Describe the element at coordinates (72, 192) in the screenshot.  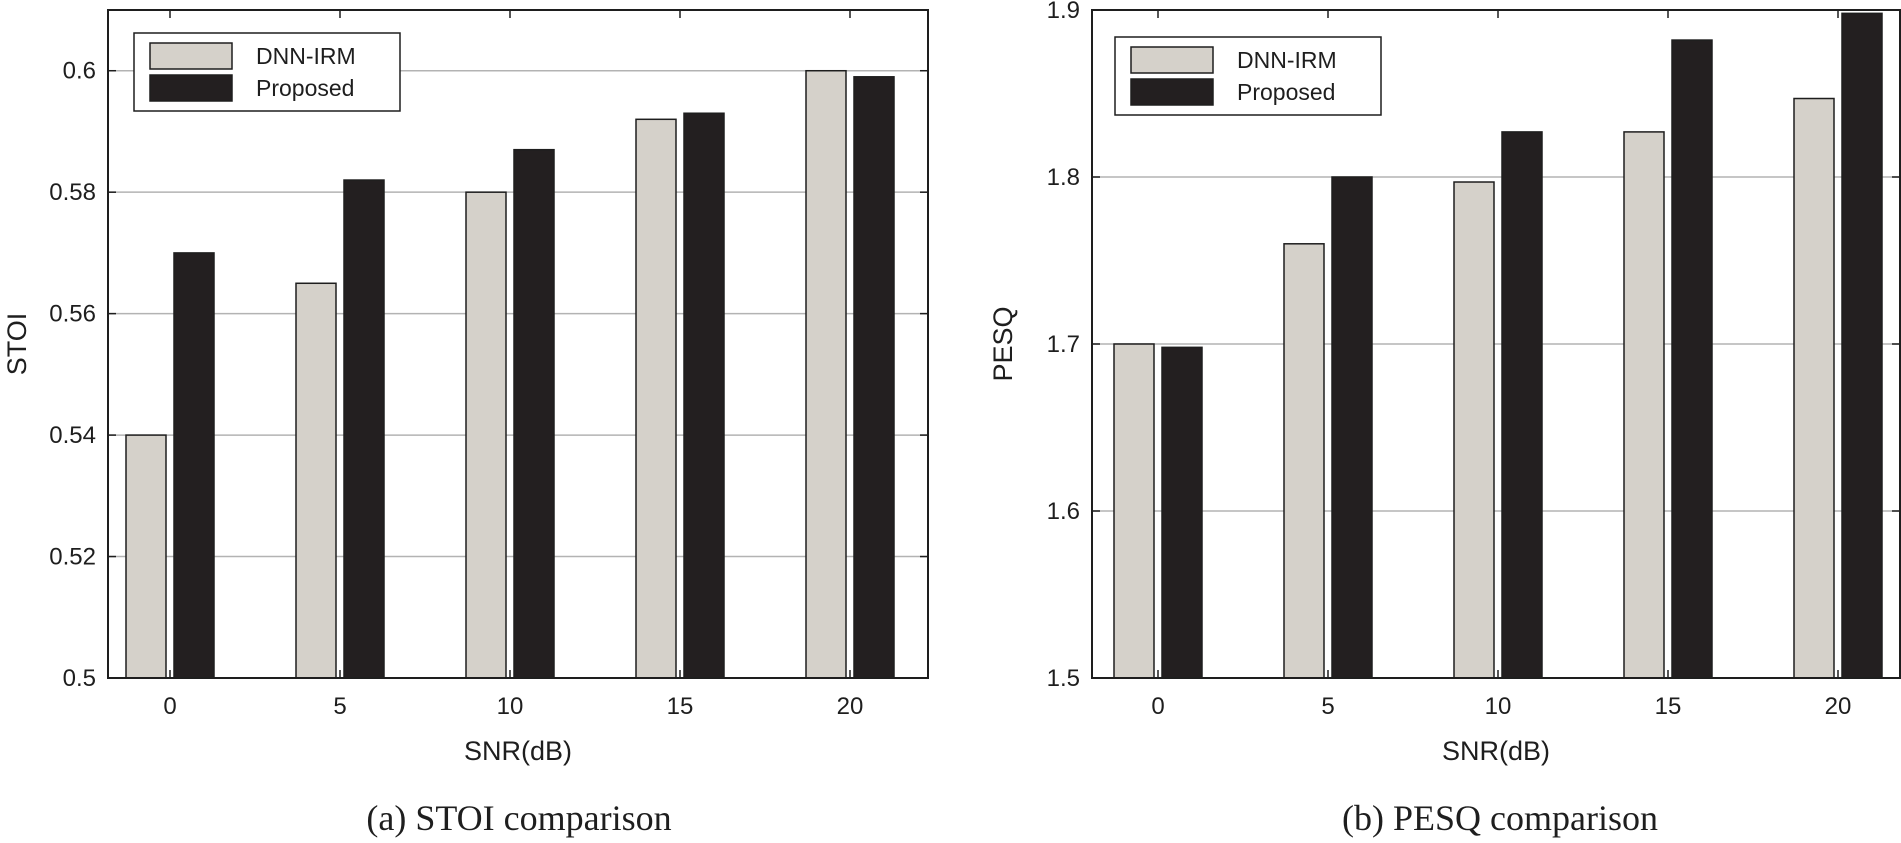
I see `y-tick-label: 0.58` at that location.